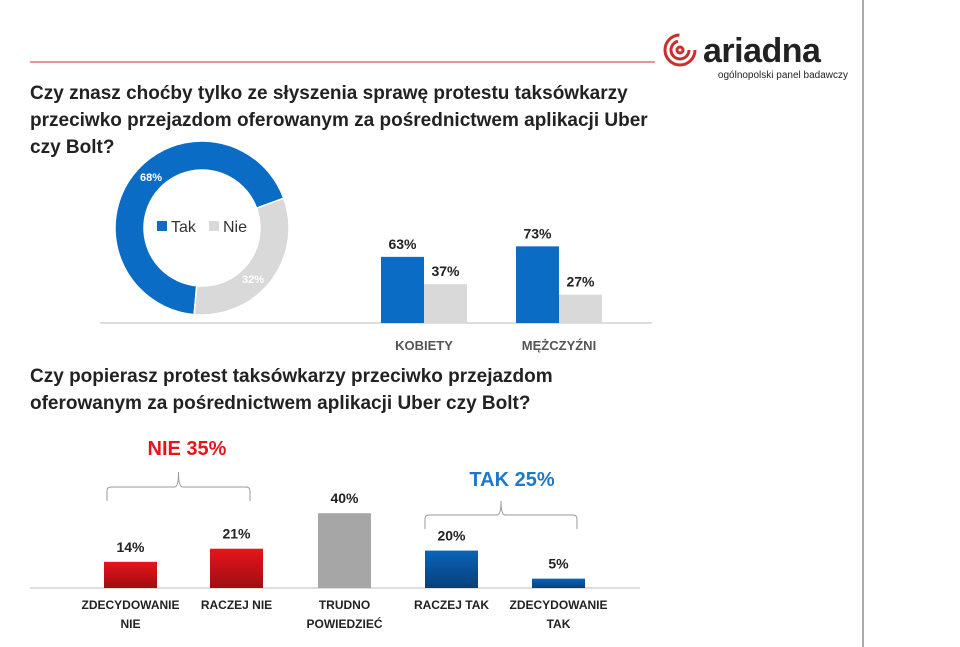 This screenshot has width=960, height=647. I want to click on category-label: MĘŻCZYŹNI, so click(559, 345).